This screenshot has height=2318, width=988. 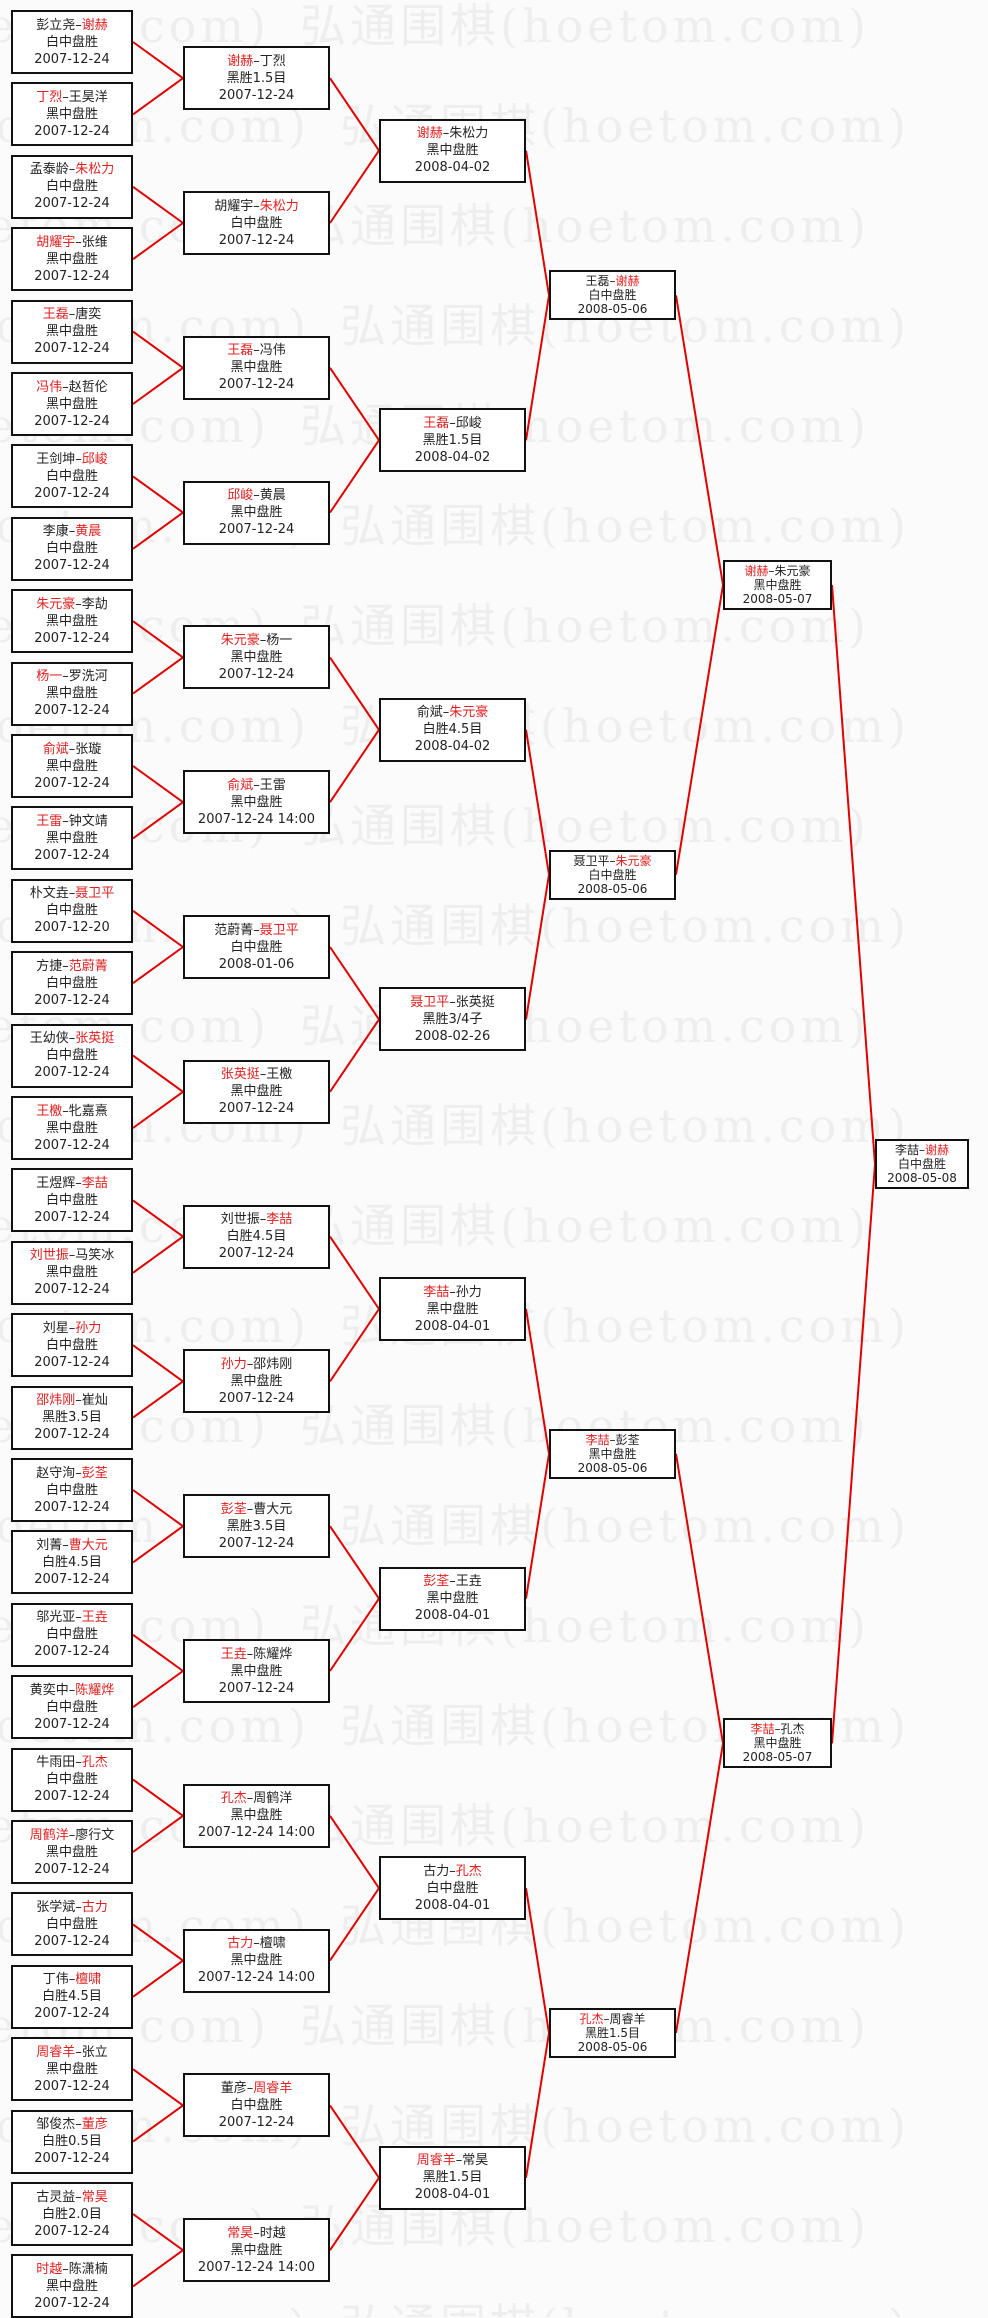 What do you see at coordinates (452, 1019) in the screenshot?
I see `match-result: 黑胜3/4子` at bounding box center [452, 1019].